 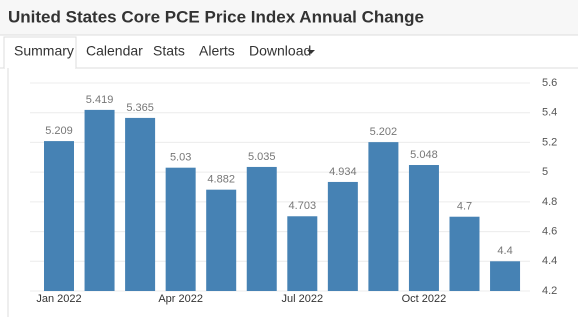 What do you see at coordinates (169, 51) in the screenshot?
I see `tab: Stats` at bounding box center [169, 51].